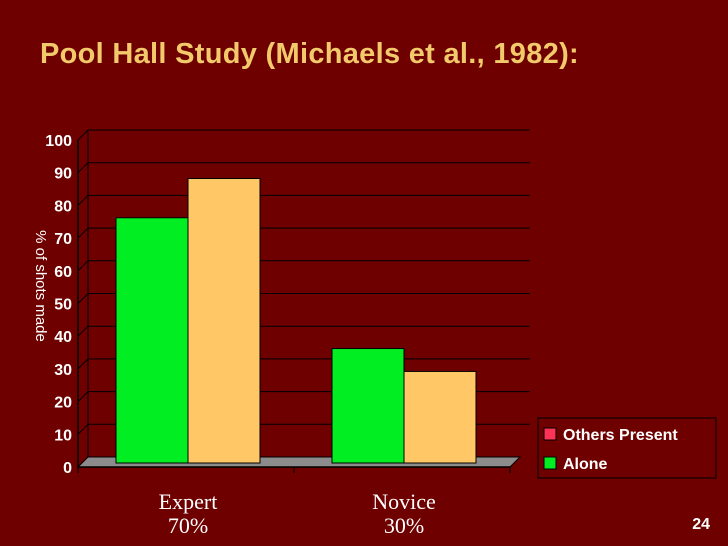 The height and width of the screenshot is (546, 728). I want to click on y-tick-label: 100, so click(58, 141).